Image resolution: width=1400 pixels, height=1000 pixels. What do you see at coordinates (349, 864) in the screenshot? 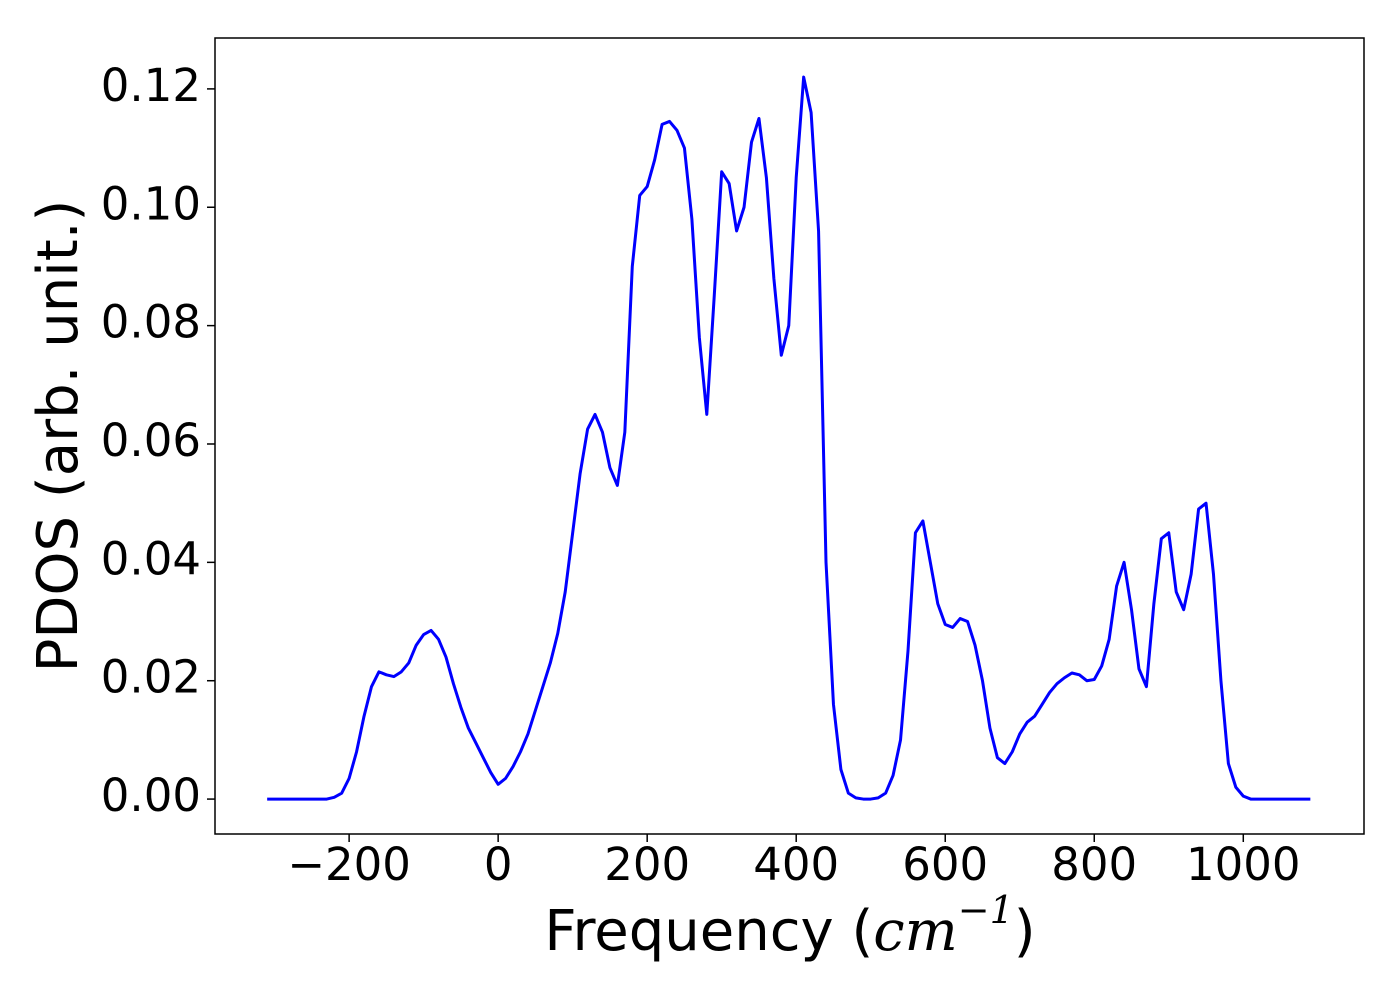
I see `x-tick-label: −200` at bounding box center [349, 864].